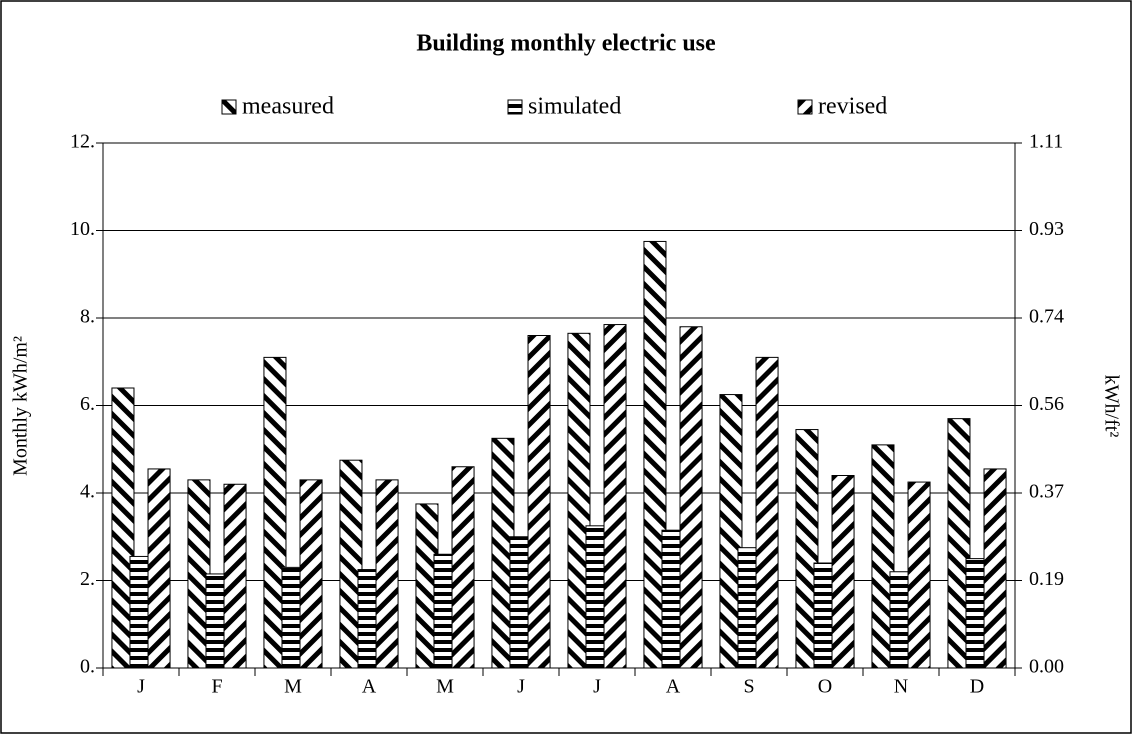  I want to click on y-tick-label: 2., so click(87, 579).